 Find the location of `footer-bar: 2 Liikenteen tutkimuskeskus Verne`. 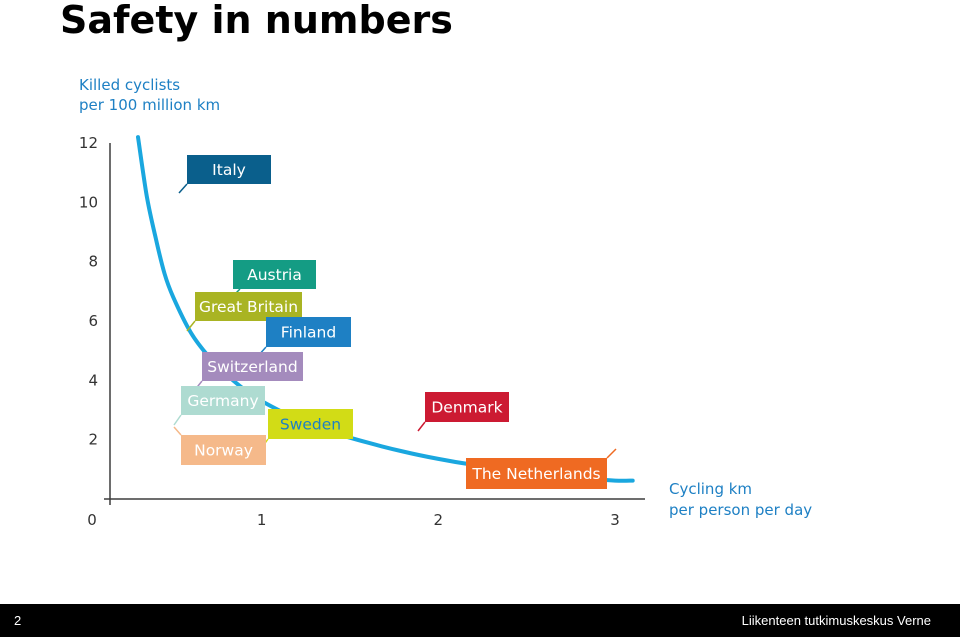

footer-bar: 2 Liikenteen tutkimuskeskus Verne is located at coordinates (480, 620).